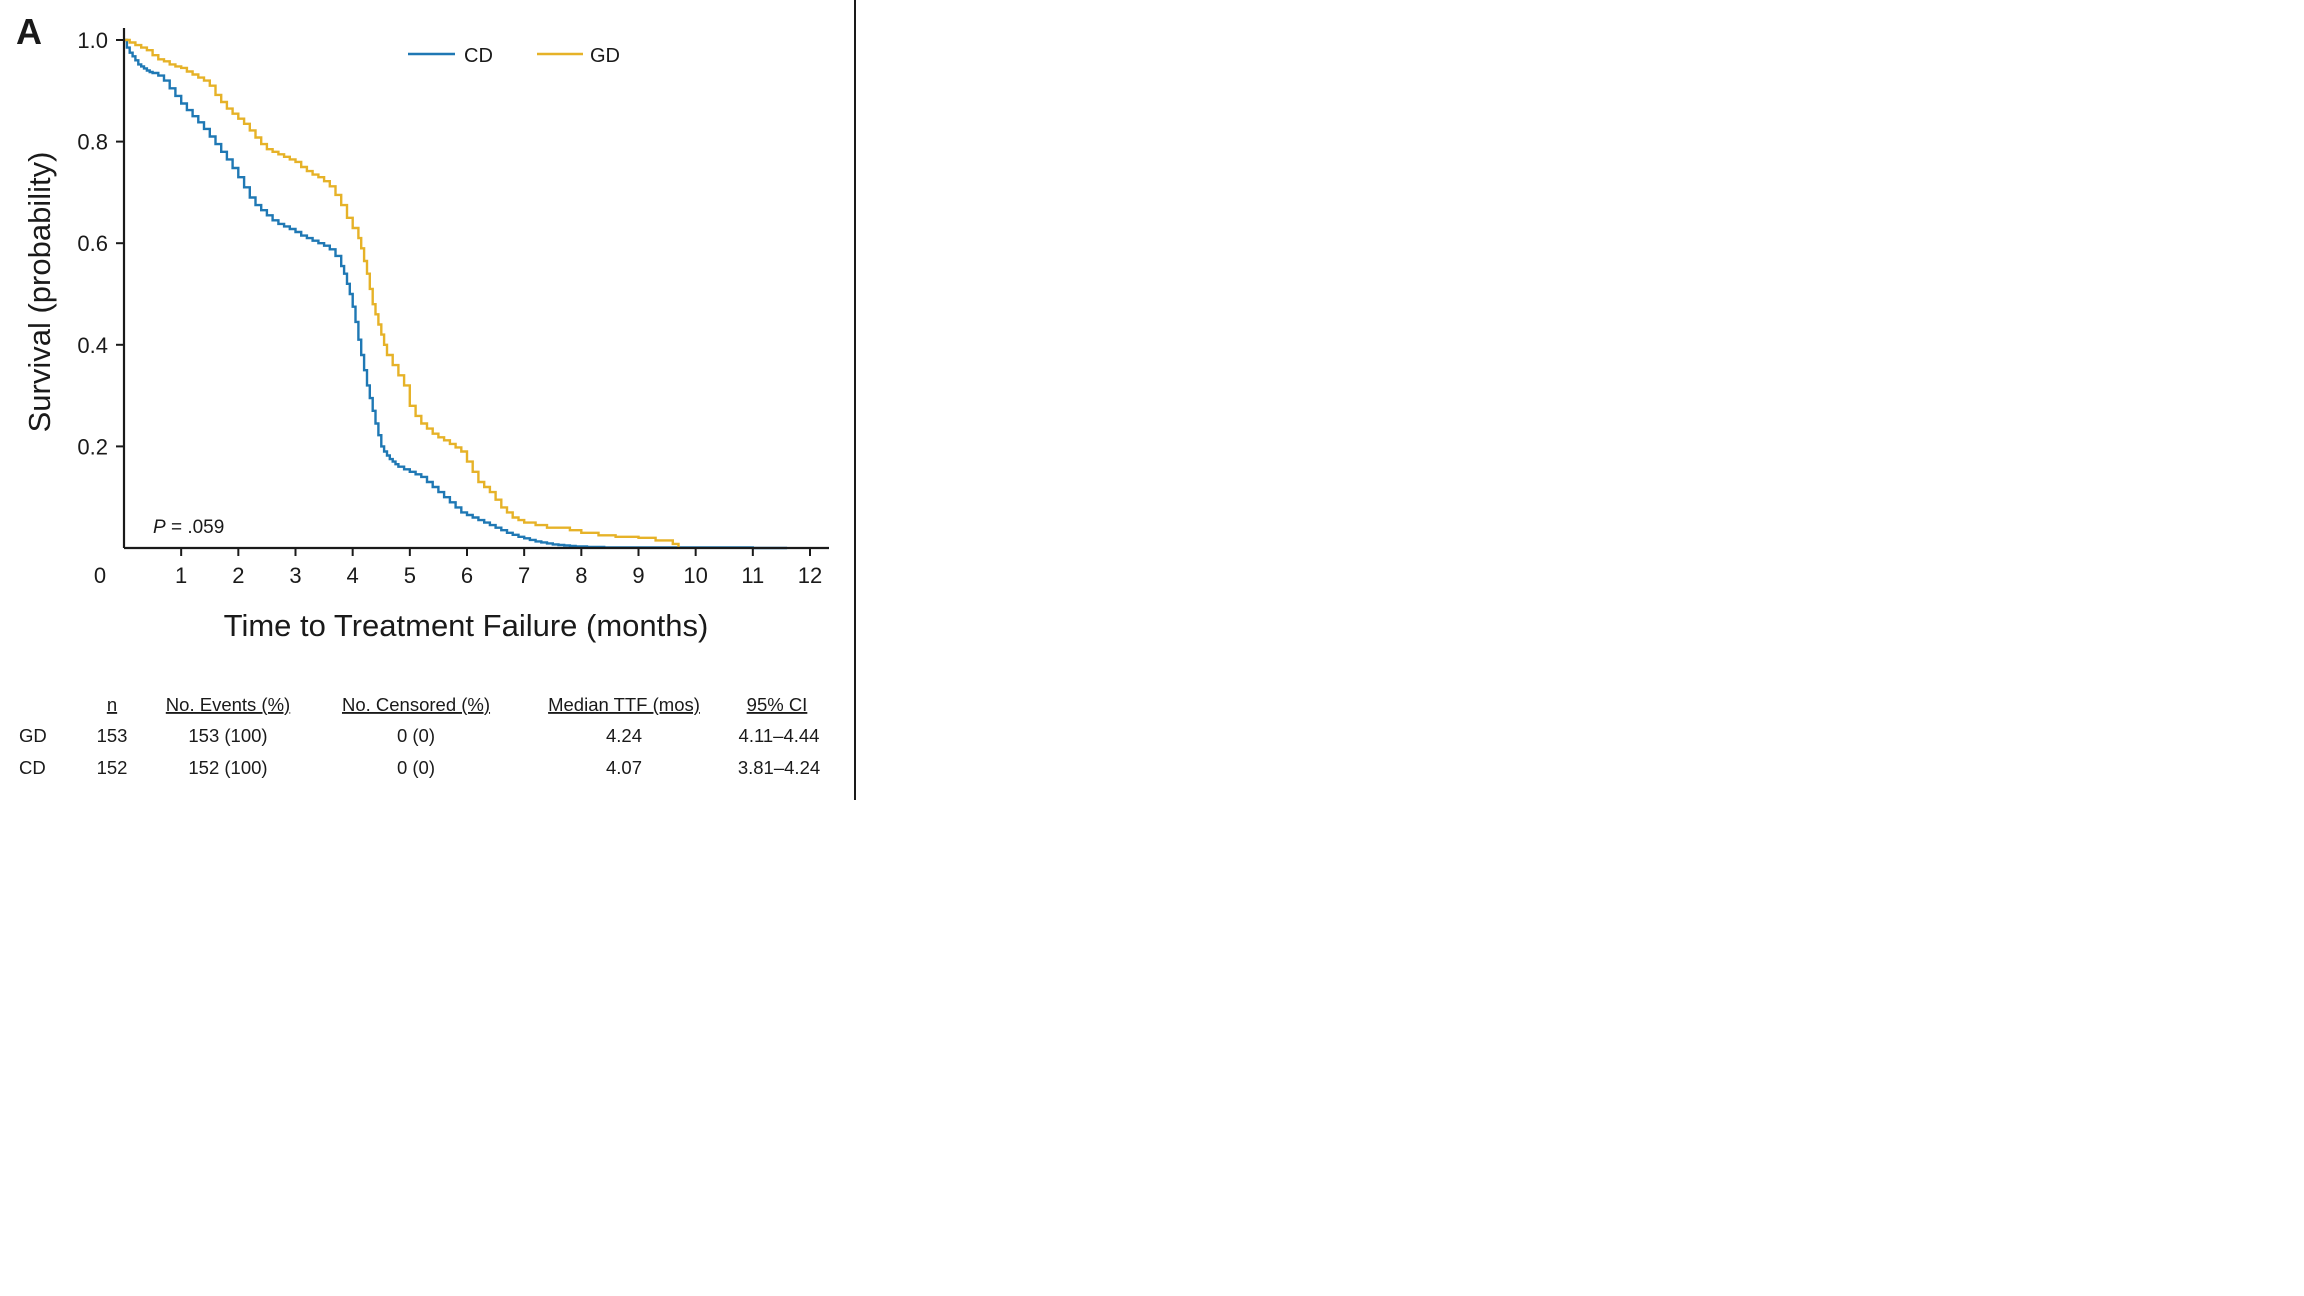 This screenshot has width=2304, height=1296. Describe the element at coordinates (410, 575) in the screenshot. I see `x-tick-label: 5` at that location.